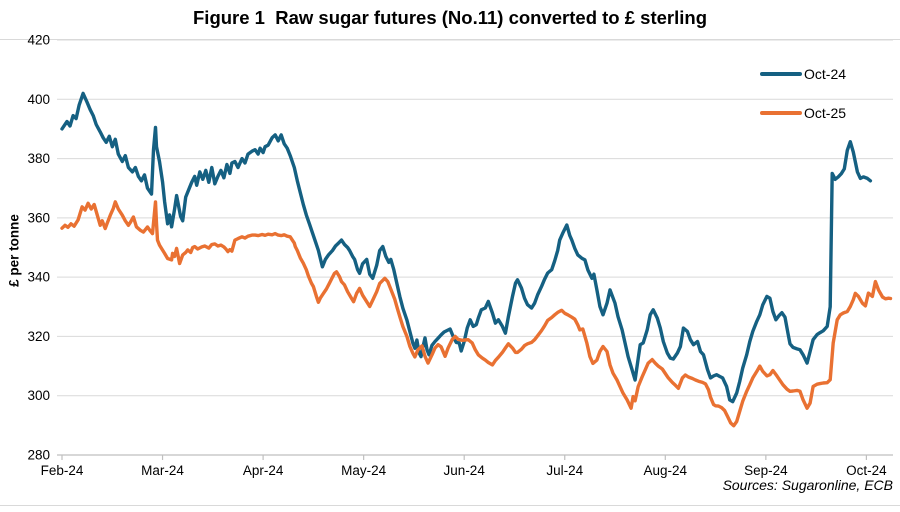 The image size is (900, 512). Describe the element at coordinates (450, 505) in the screenshot. I see `bottom-divider` at that location.